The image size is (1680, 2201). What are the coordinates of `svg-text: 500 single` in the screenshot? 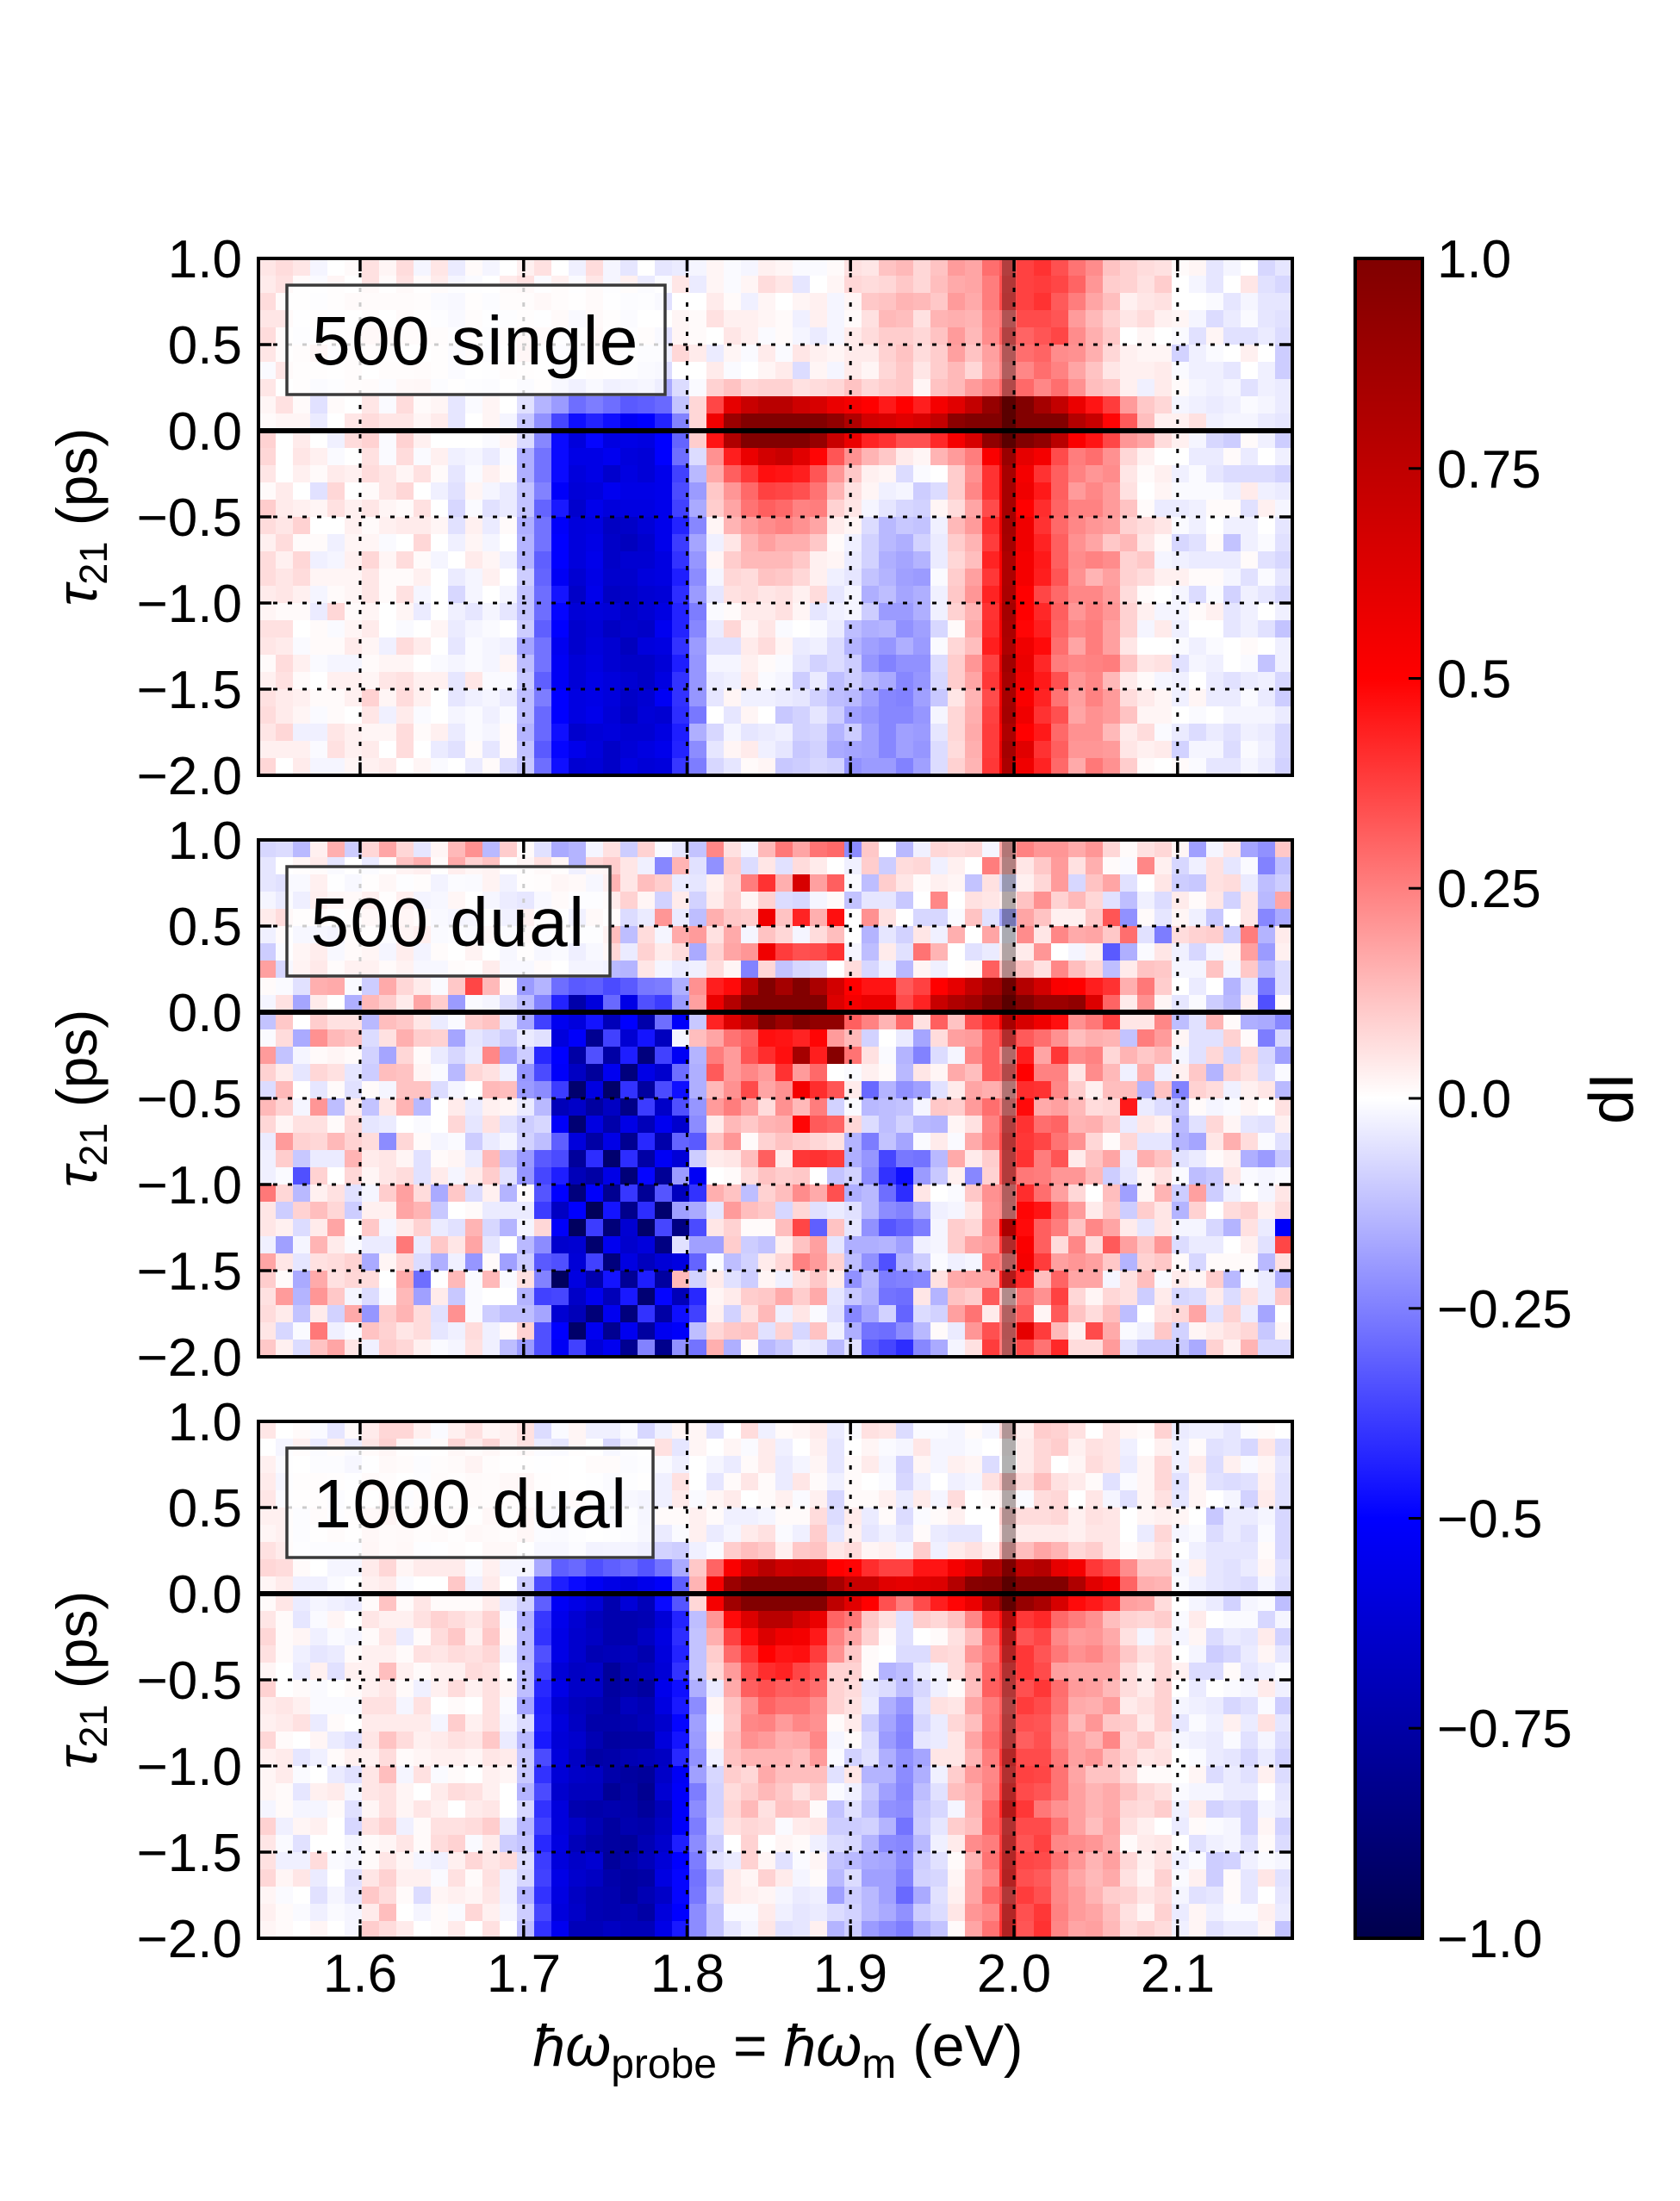 It's located at (476, 340).